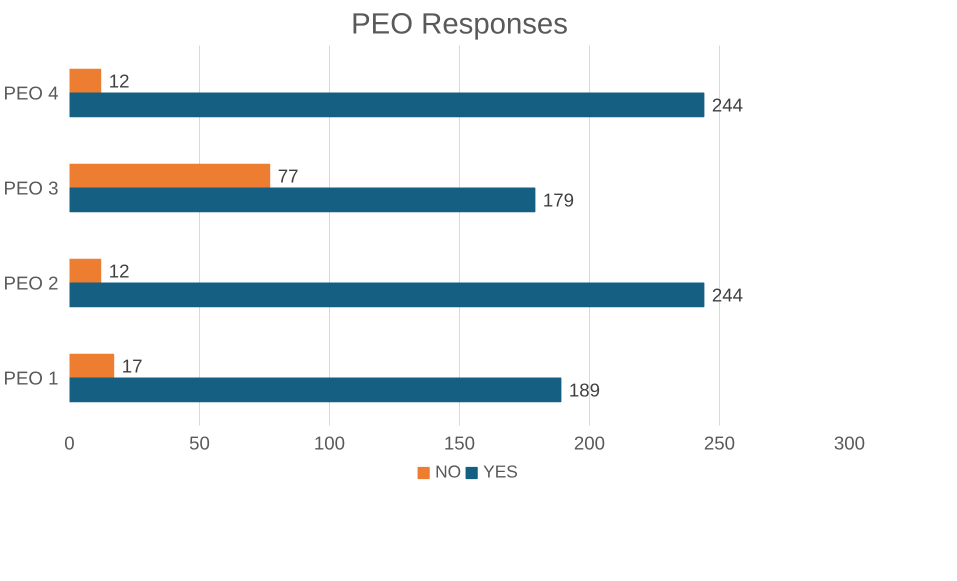  Describe the element at coordinates (584, 389) in the screenshot. I see `data-label: 189` at that location.